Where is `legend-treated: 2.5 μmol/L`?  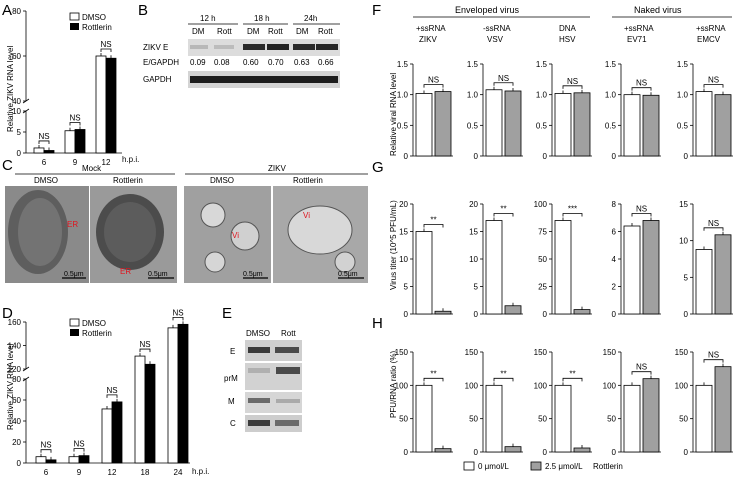
legend-treated: 2.5 μmol/L is located at coordinates (564, 466).